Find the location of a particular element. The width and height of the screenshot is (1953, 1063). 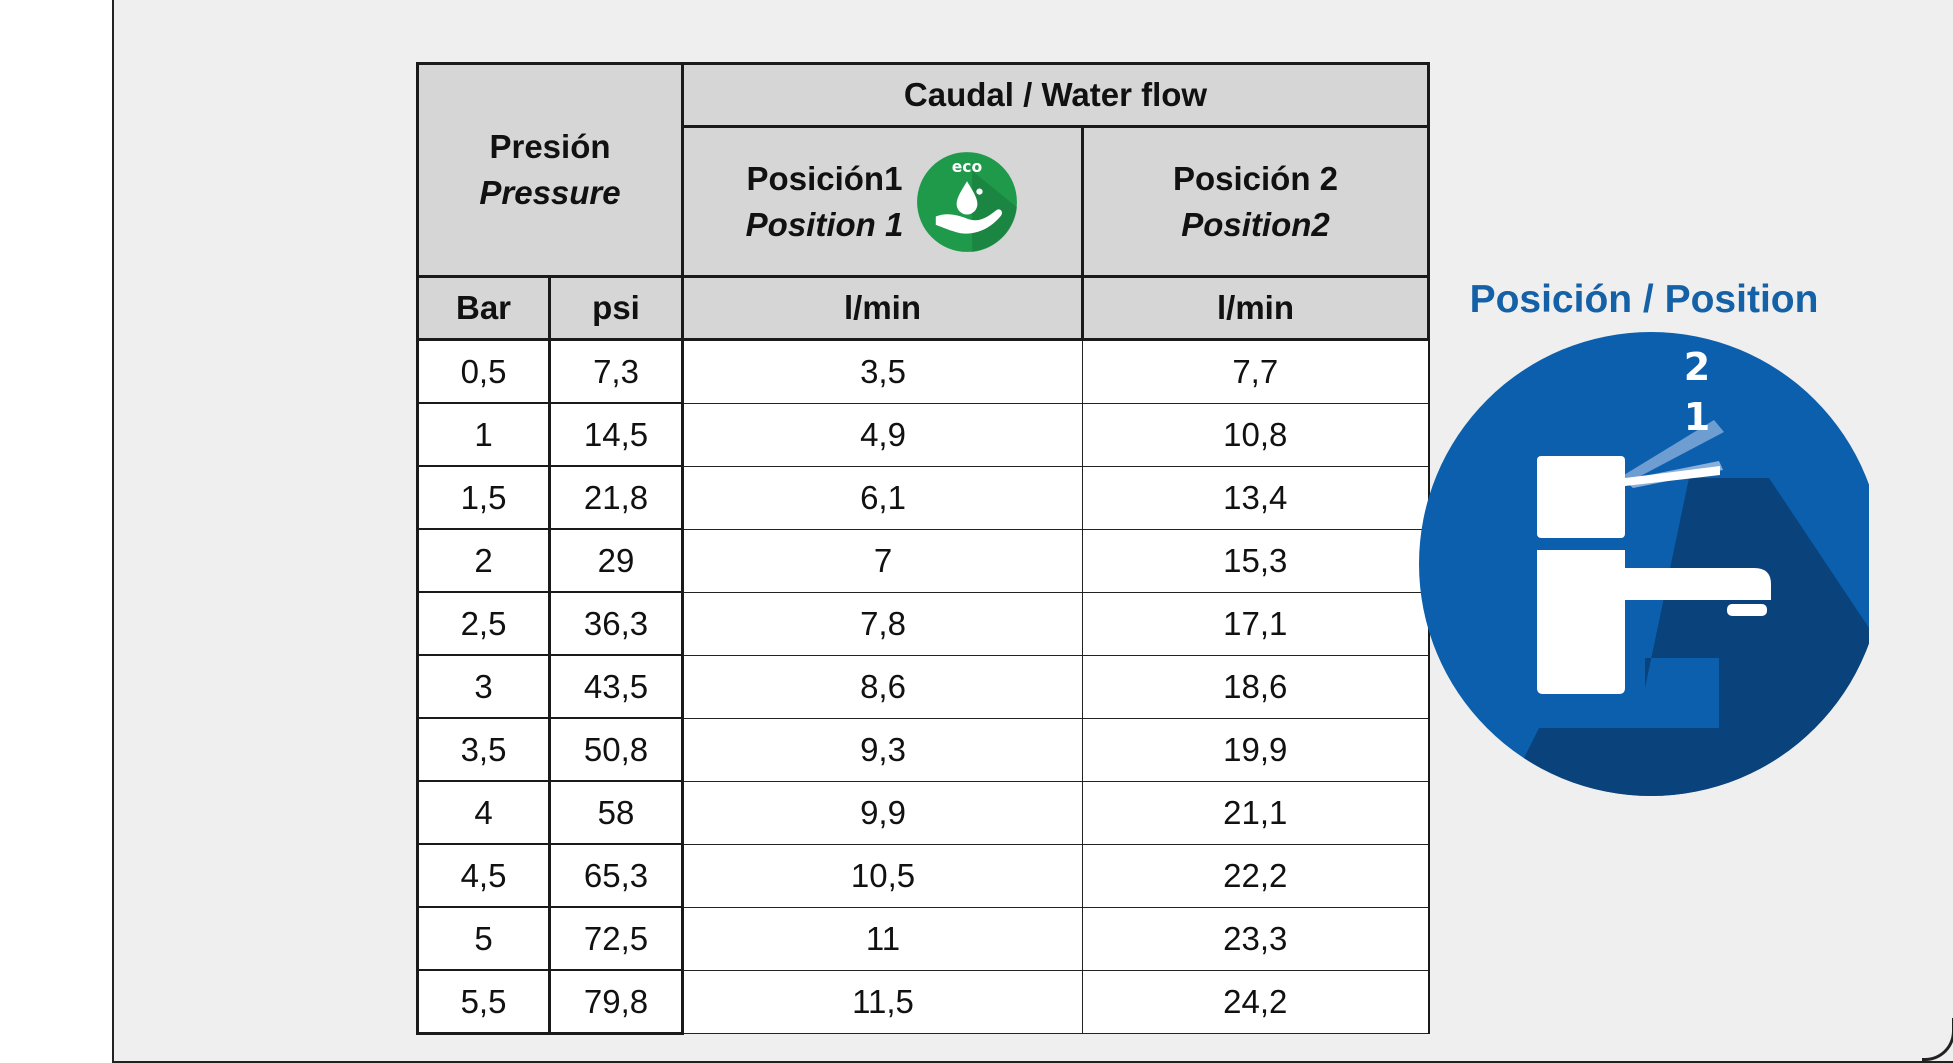

cell-bar: 4,5 is located at coordinates (483, 875).